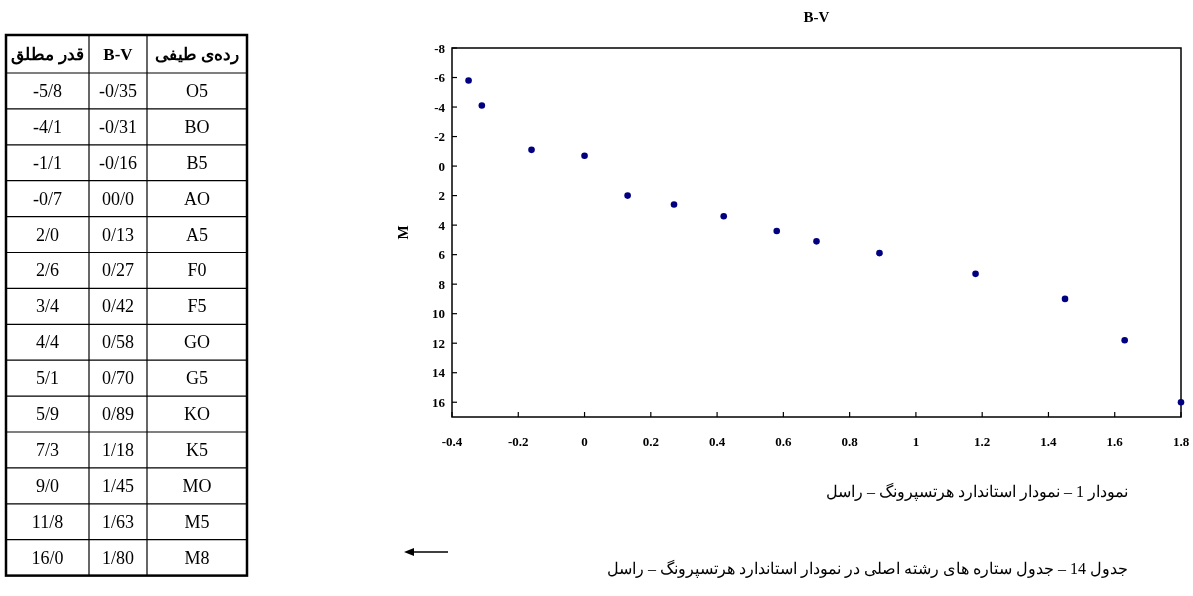 The width and height of the screenshot is (1193, 596). I want to click on text: F5, so click(197, 306).